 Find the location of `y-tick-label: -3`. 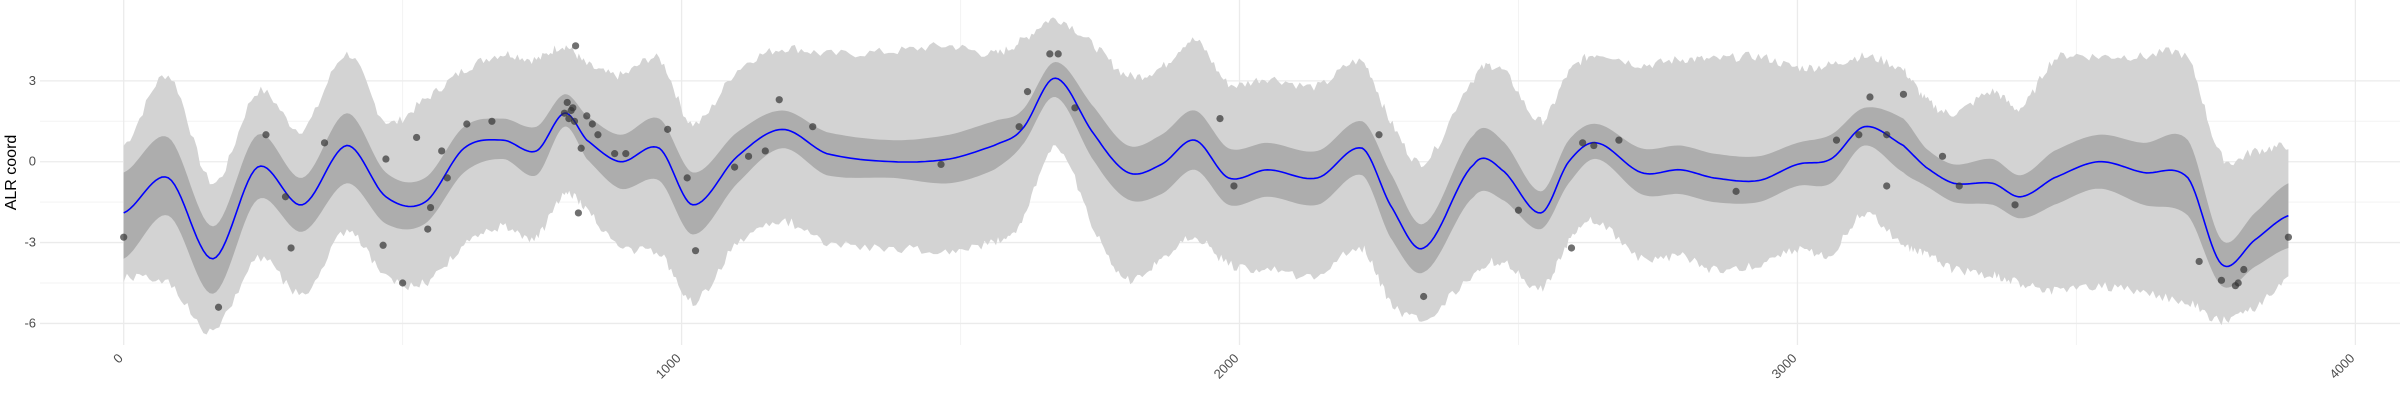

y-tick-label: -3 is located at coordinates (30, 242).